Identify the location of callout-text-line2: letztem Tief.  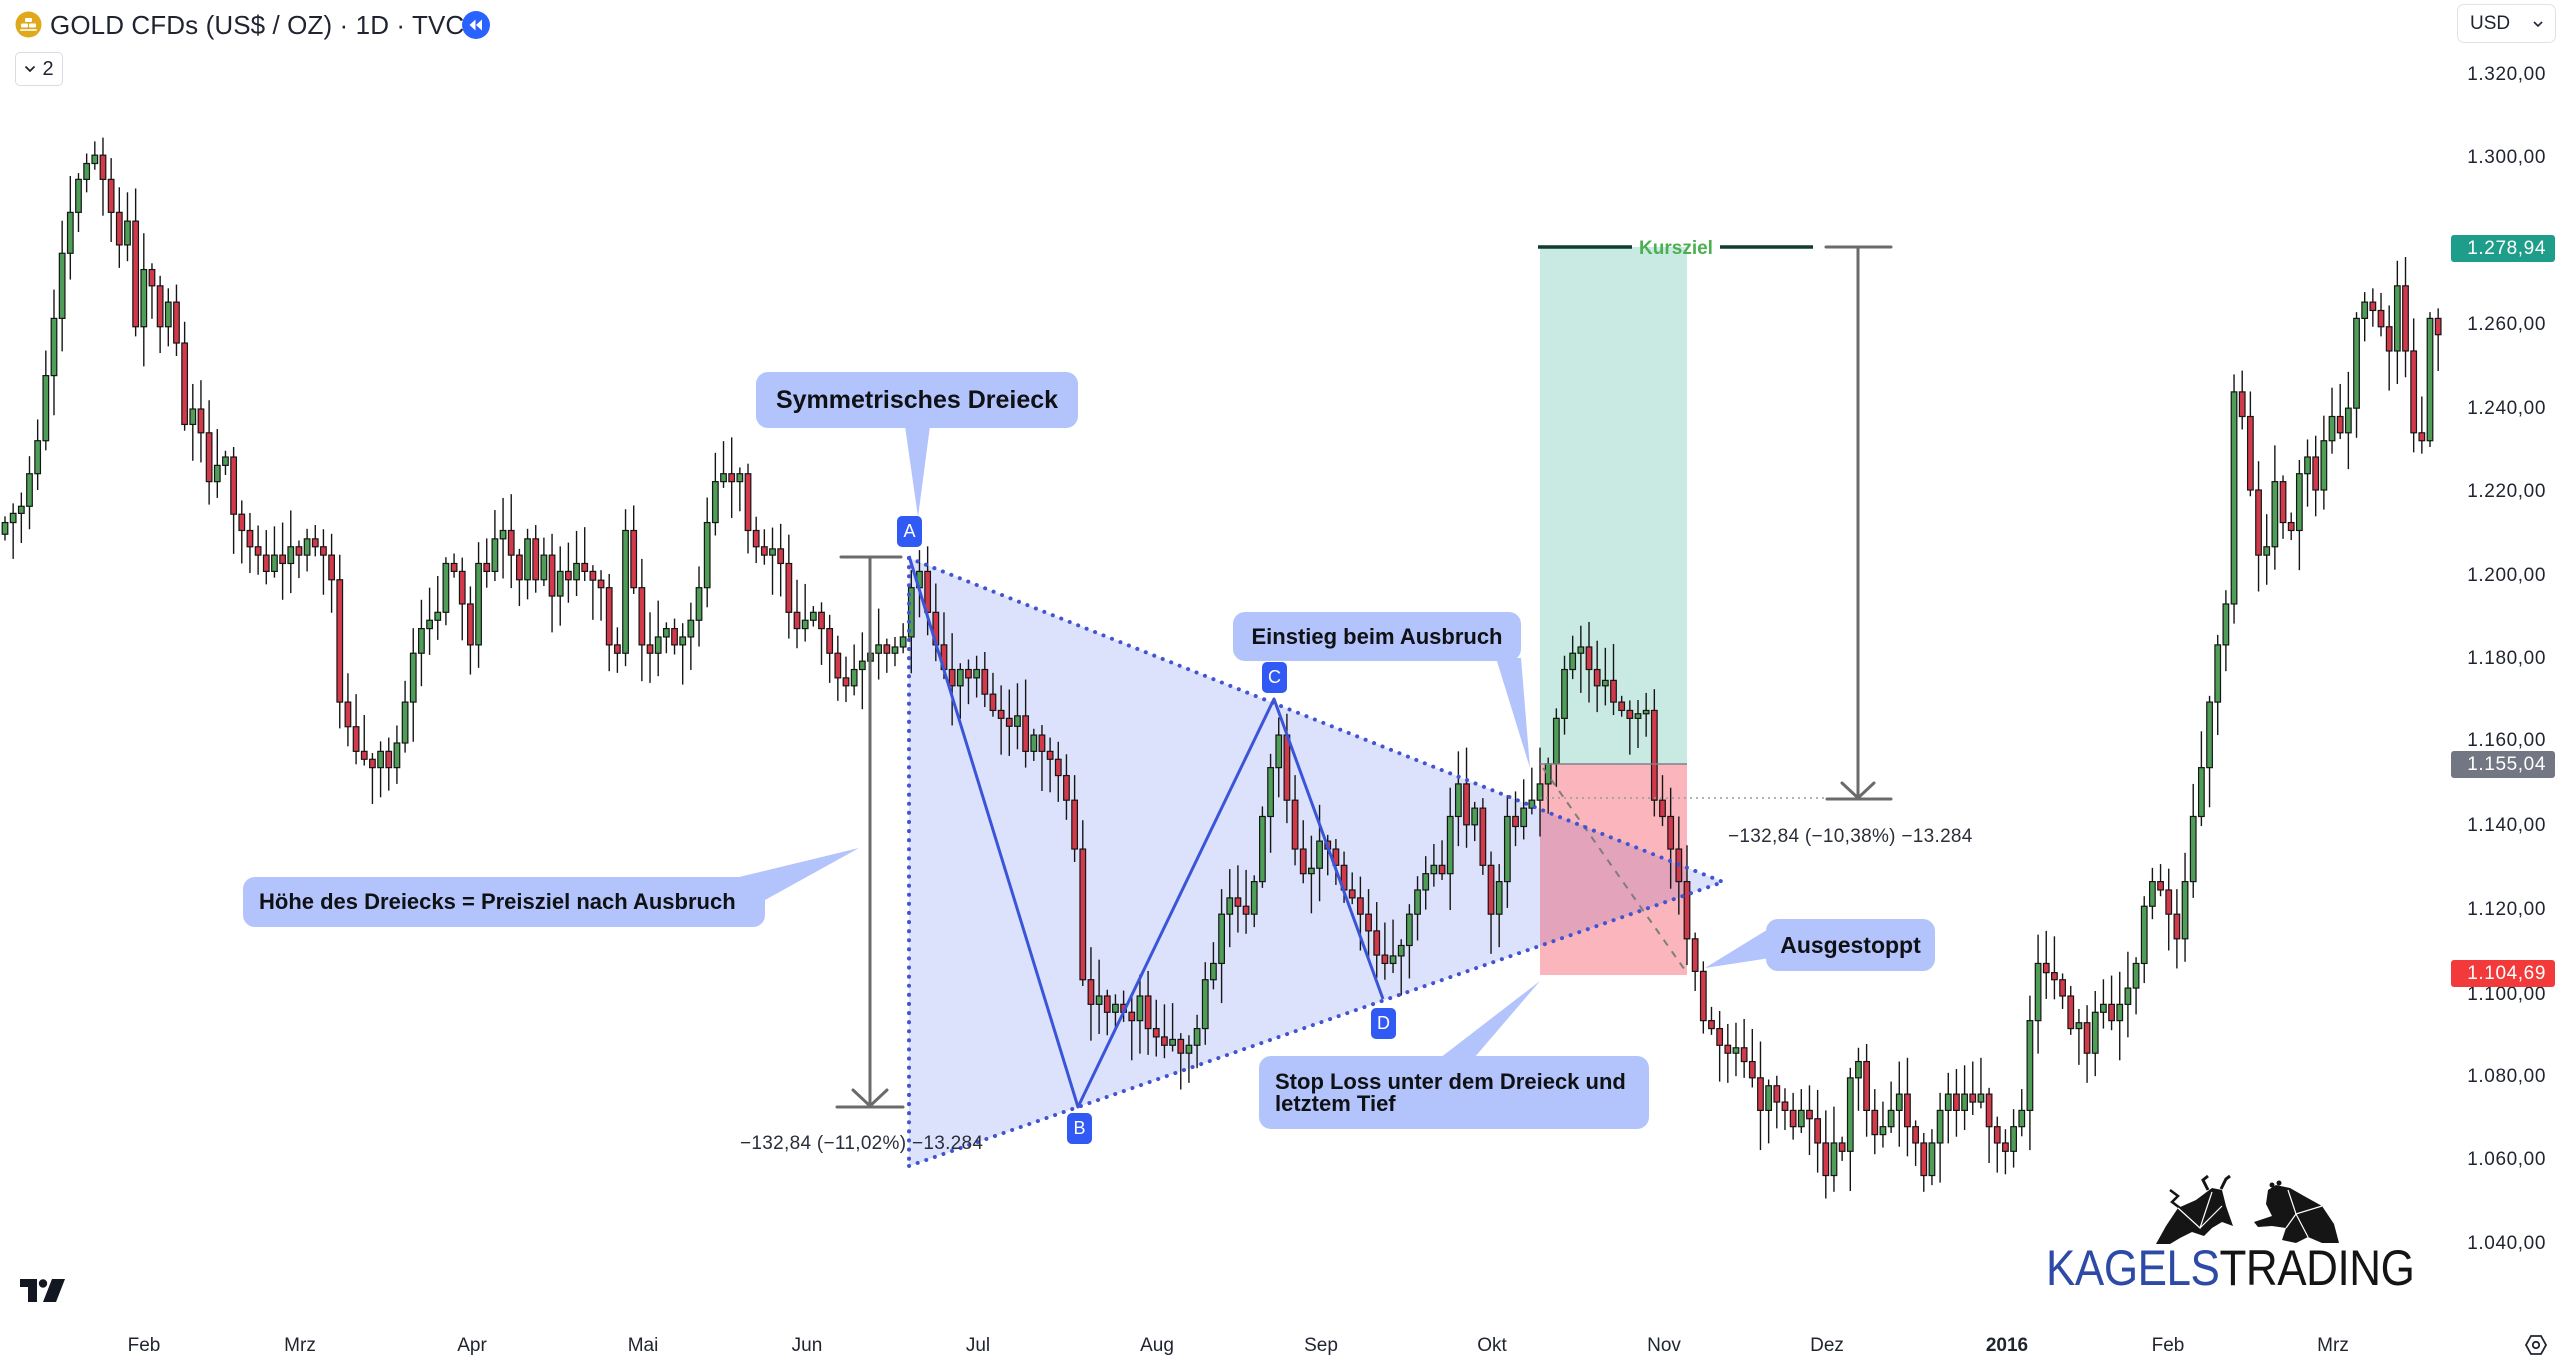
(1335, 1103).